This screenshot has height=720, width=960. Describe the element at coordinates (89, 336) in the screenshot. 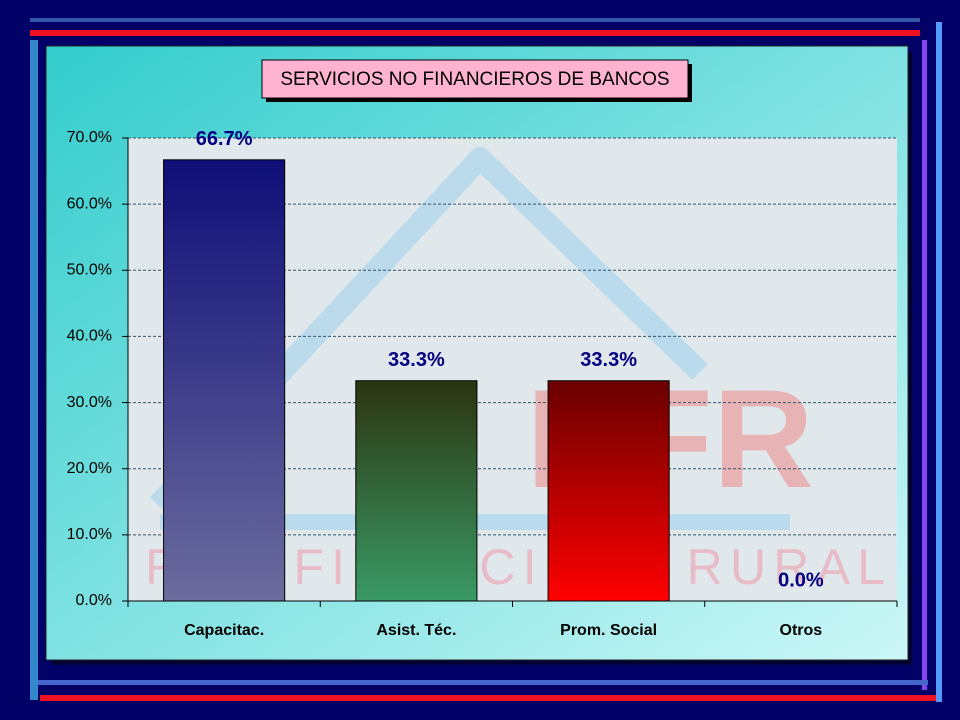

I see `y-tick-label: 40.0%` at that location.